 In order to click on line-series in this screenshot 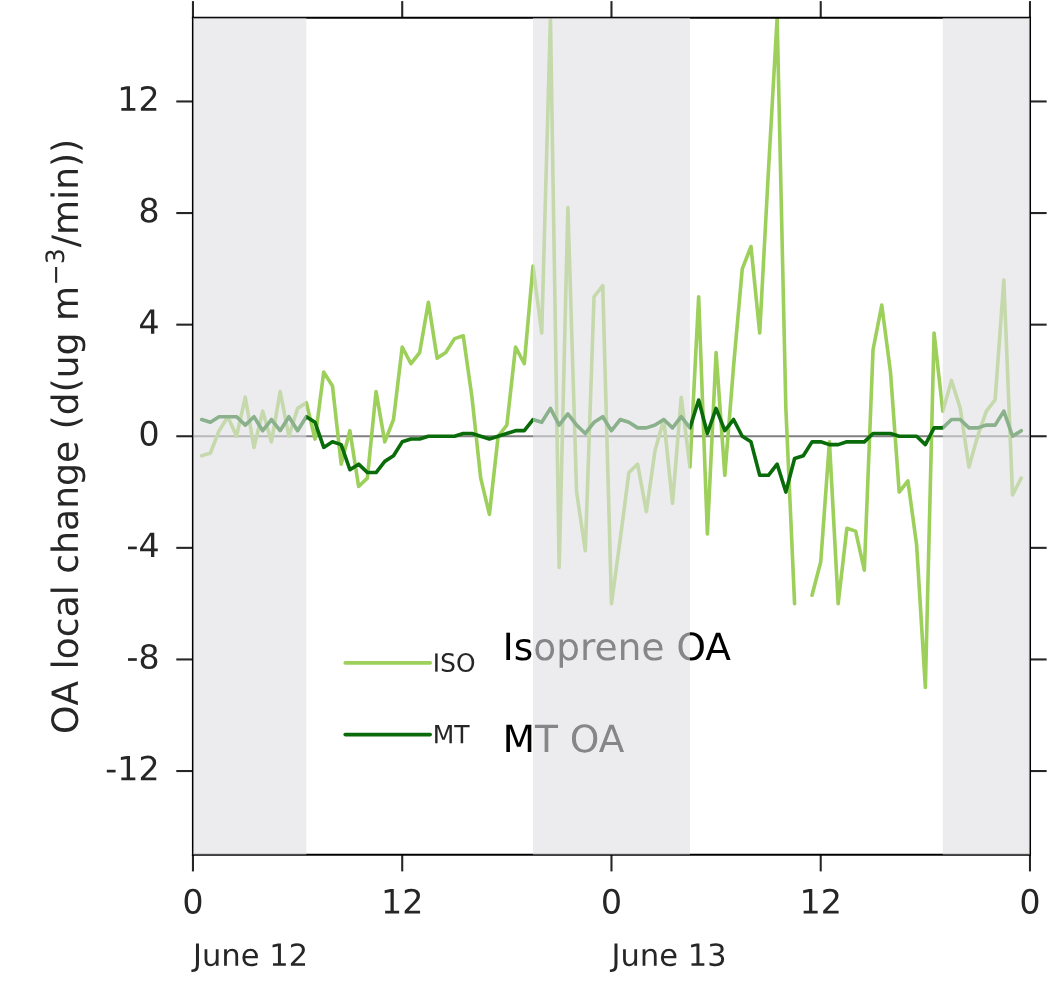, I will do `click(611, 446)`.